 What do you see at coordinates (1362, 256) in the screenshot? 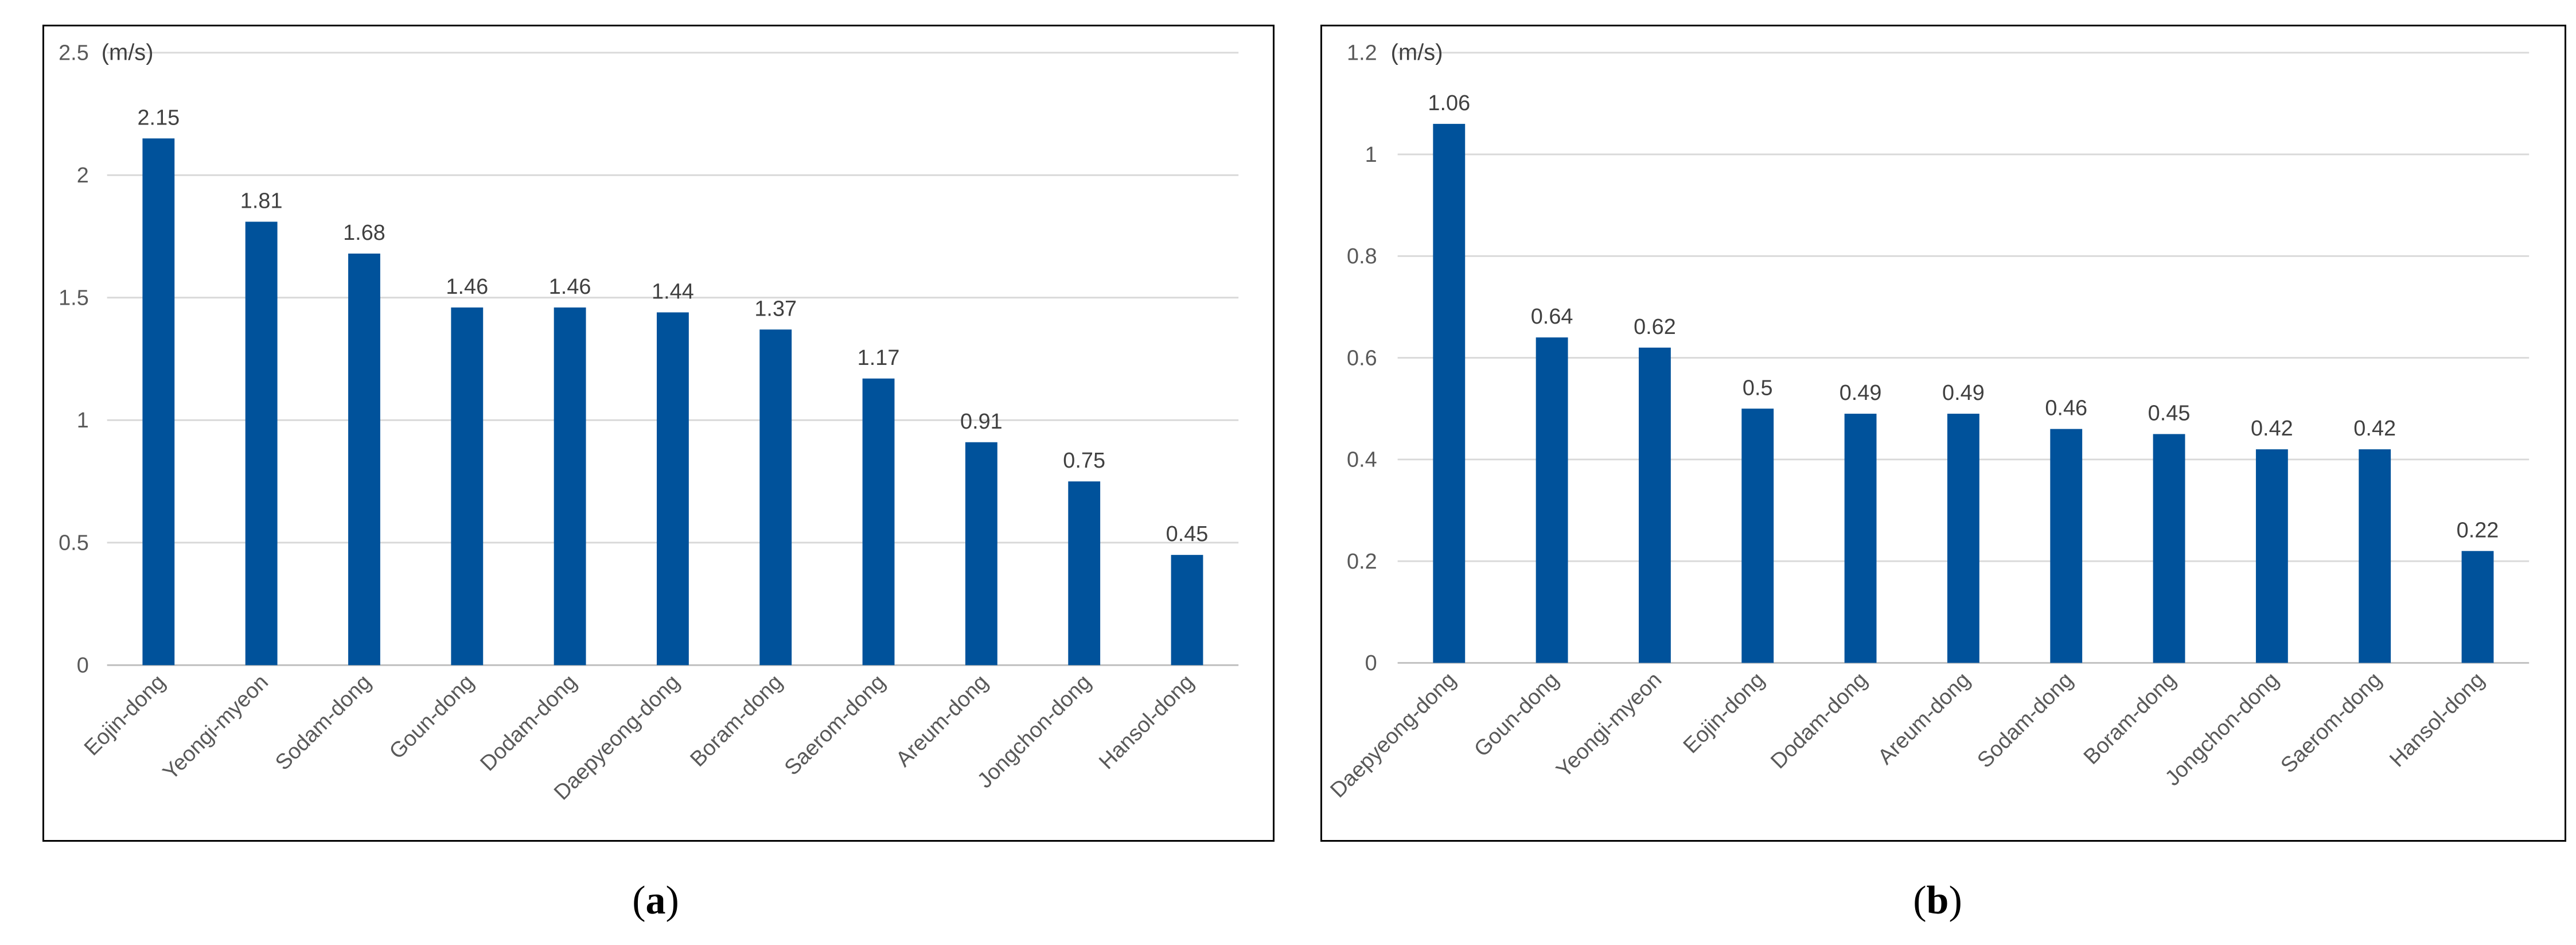
I see `ytick-label: 0.8` at bounding box center [1362, 256].